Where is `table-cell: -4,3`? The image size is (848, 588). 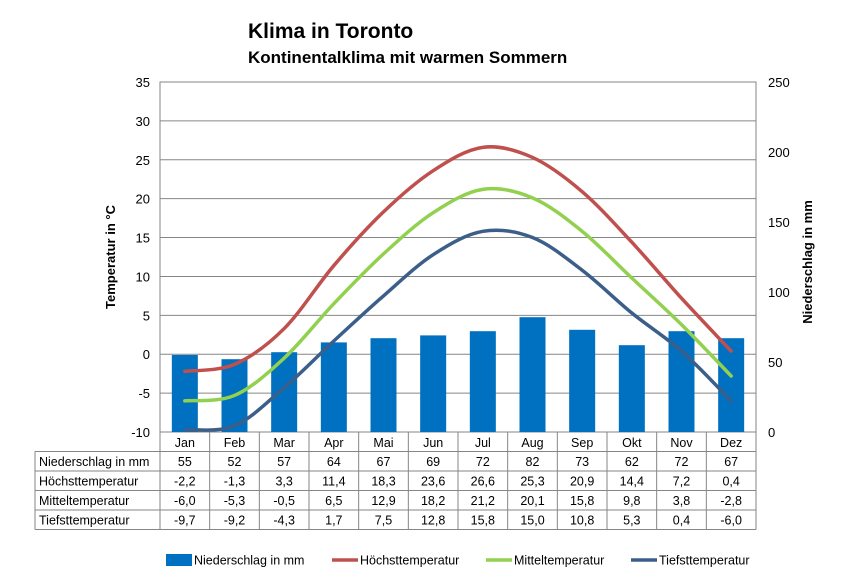
table-cell: -4,3 is located at coordinates (284, 521).